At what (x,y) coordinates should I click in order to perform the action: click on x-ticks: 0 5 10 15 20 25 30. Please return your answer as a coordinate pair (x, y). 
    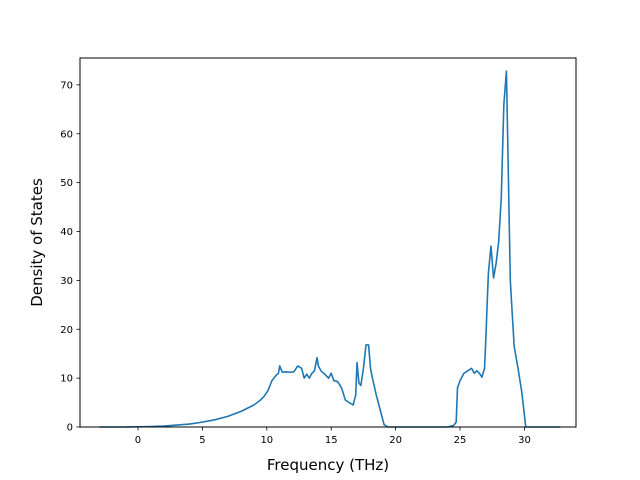
    Looking at the image, I should click on (333, 436).